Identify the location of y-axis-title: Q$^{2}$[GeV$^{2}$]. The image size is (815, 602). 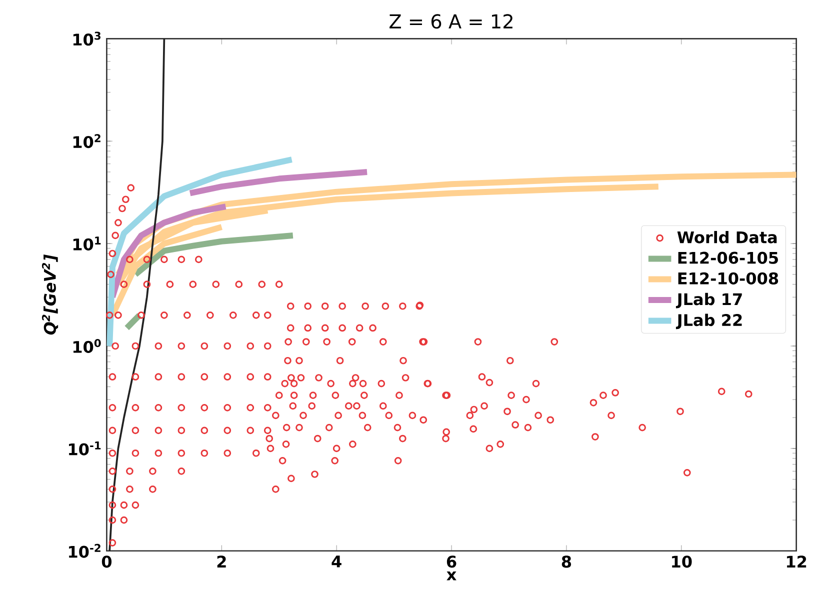
(50, 294).